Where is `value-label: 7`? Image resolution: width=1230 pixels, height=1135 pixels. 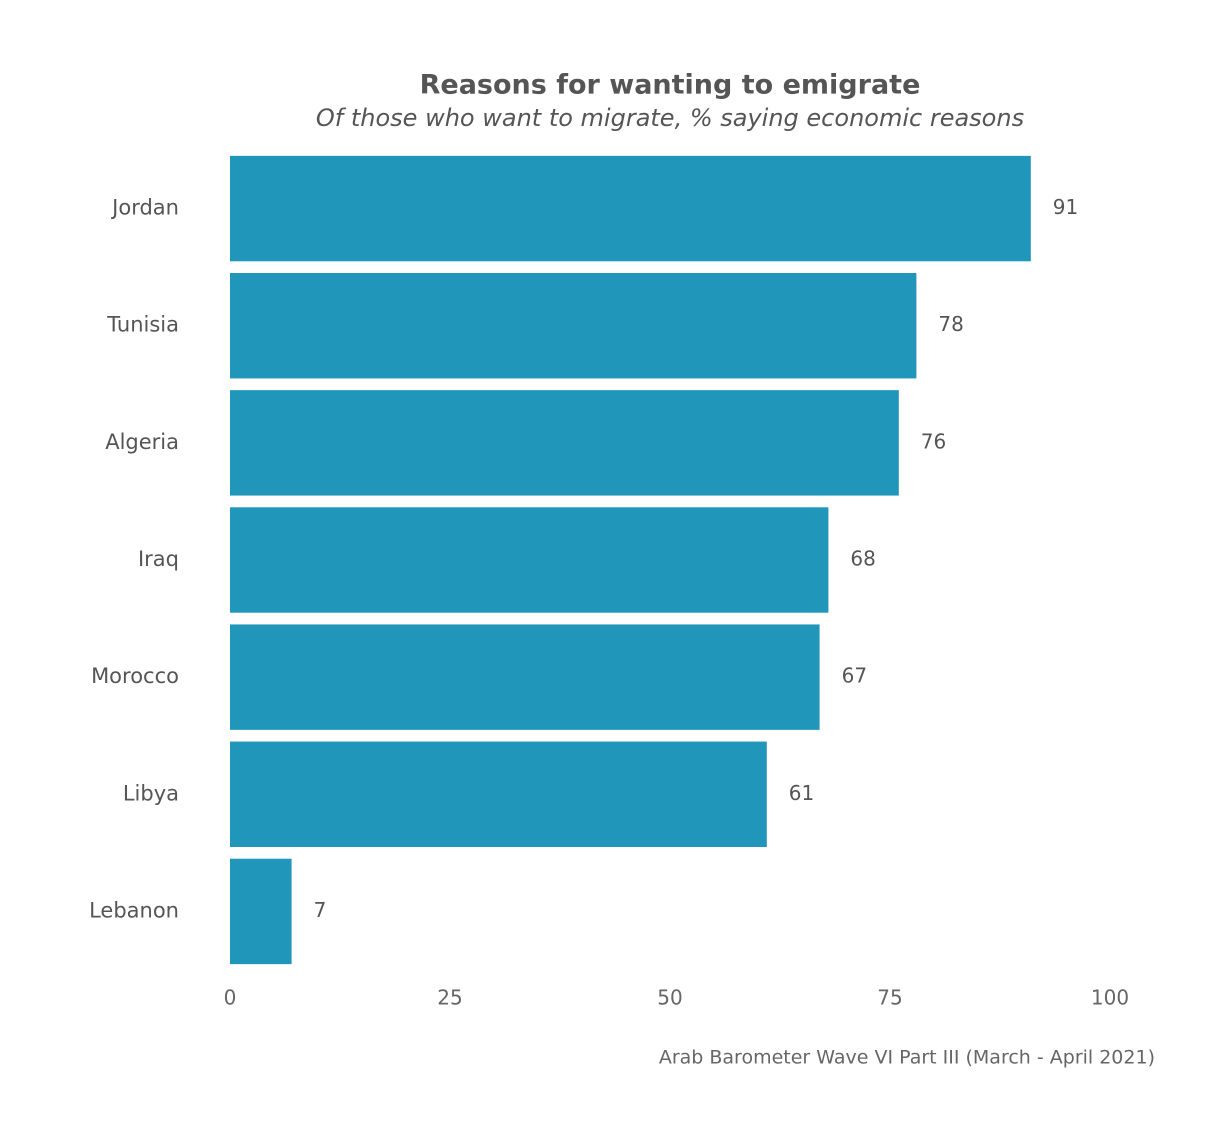
value-label: 7 is located at coordinates (320, 910).